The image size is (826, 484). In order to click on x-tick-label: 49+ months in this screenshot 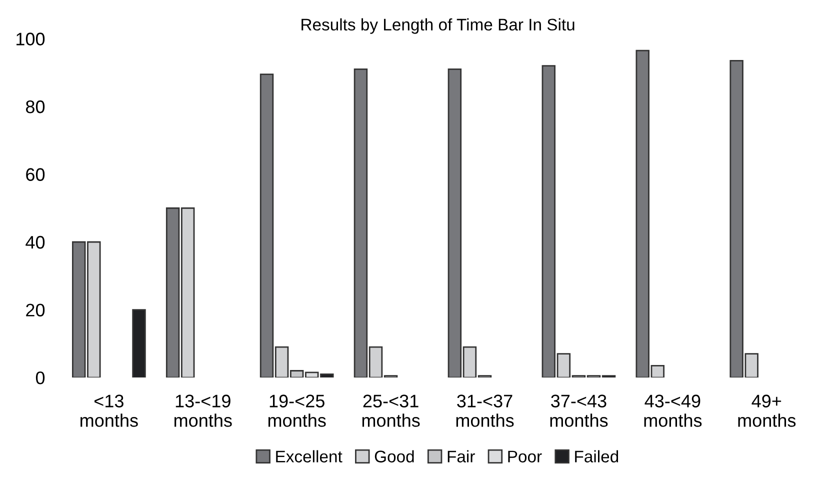, I will do `click(767, 410)`.